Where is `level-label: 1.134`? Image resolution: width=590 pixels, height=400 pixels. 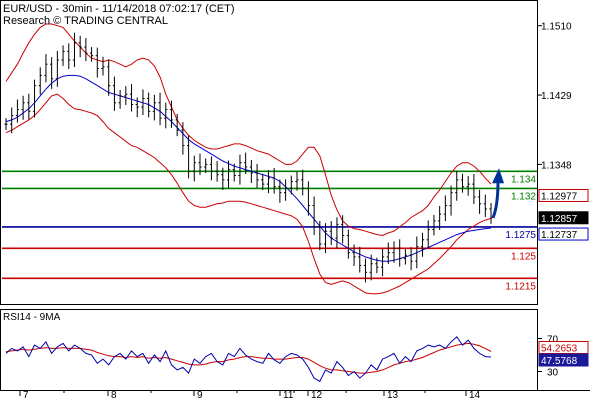
level-label: 1.134 is located at coordinates (523, 179).